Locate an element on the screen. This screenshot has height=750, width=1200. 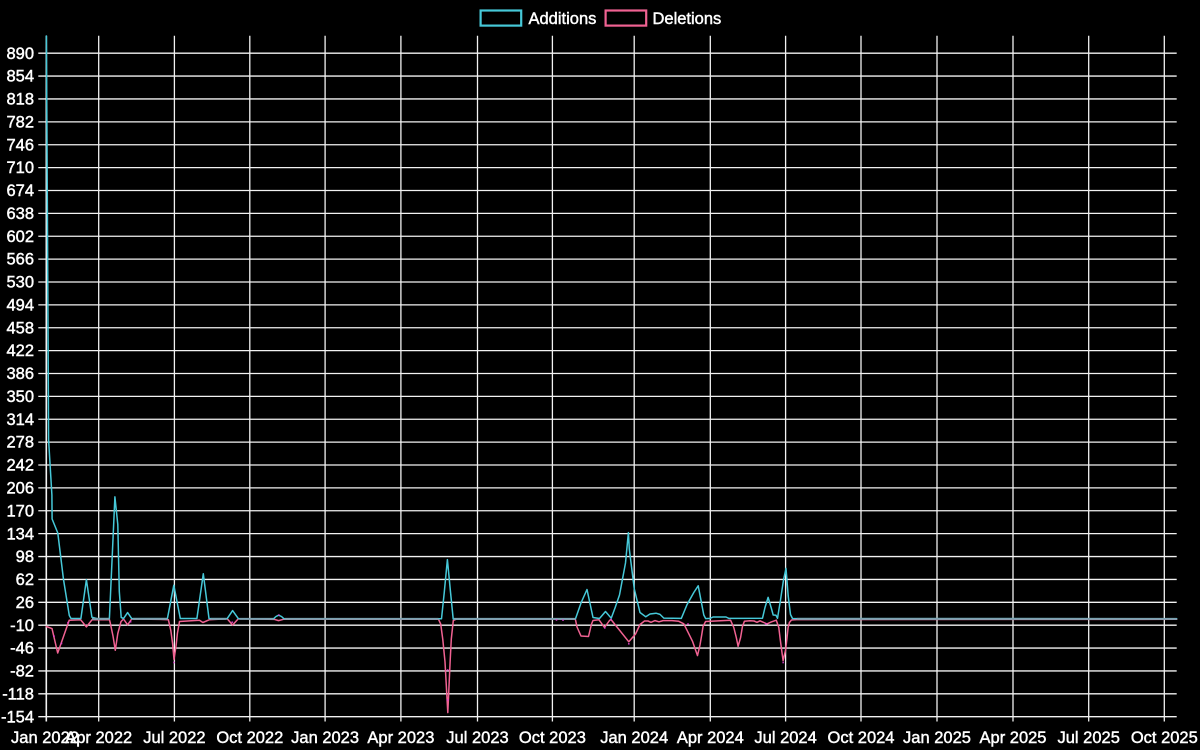
svg-text: 818 is located at coordinates (20, 100).